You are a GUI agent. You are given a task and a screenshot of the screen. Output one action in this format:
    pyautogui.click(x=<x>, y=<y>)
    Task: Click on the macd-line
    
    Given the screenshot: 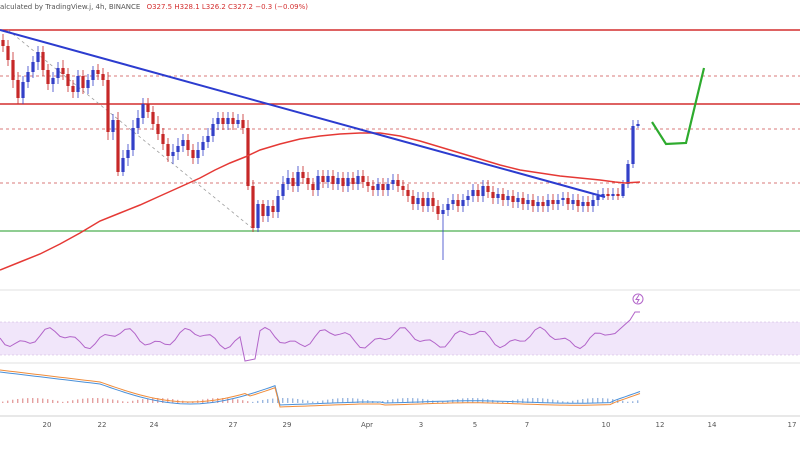 What is the action you would take?
    pyautogui.click(x=320, y=388)
    